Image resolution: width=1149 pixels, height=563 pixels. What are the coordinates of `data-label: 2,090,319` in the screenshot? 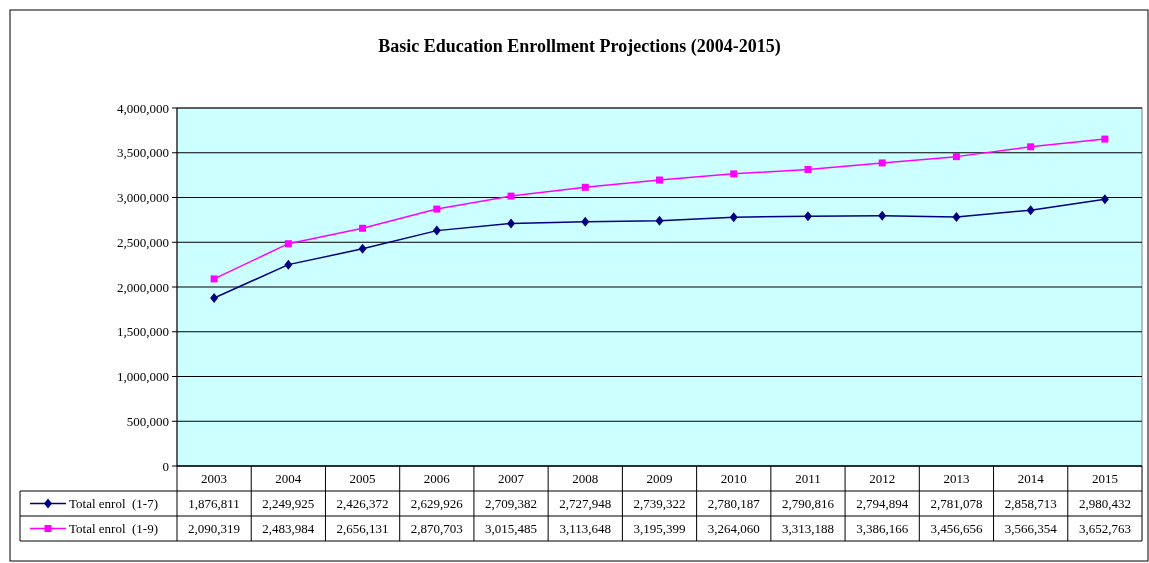 It's located at (214, 529).